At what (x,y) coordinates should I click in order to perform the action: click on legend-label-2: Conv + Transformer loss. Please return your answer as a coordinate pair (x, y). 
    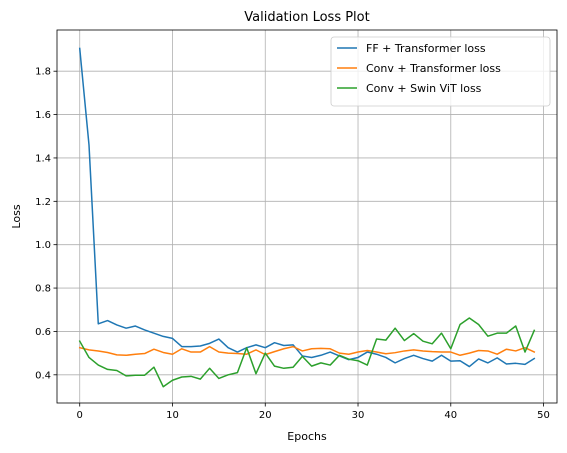
    Looking at the image, I should click on (433, 68).